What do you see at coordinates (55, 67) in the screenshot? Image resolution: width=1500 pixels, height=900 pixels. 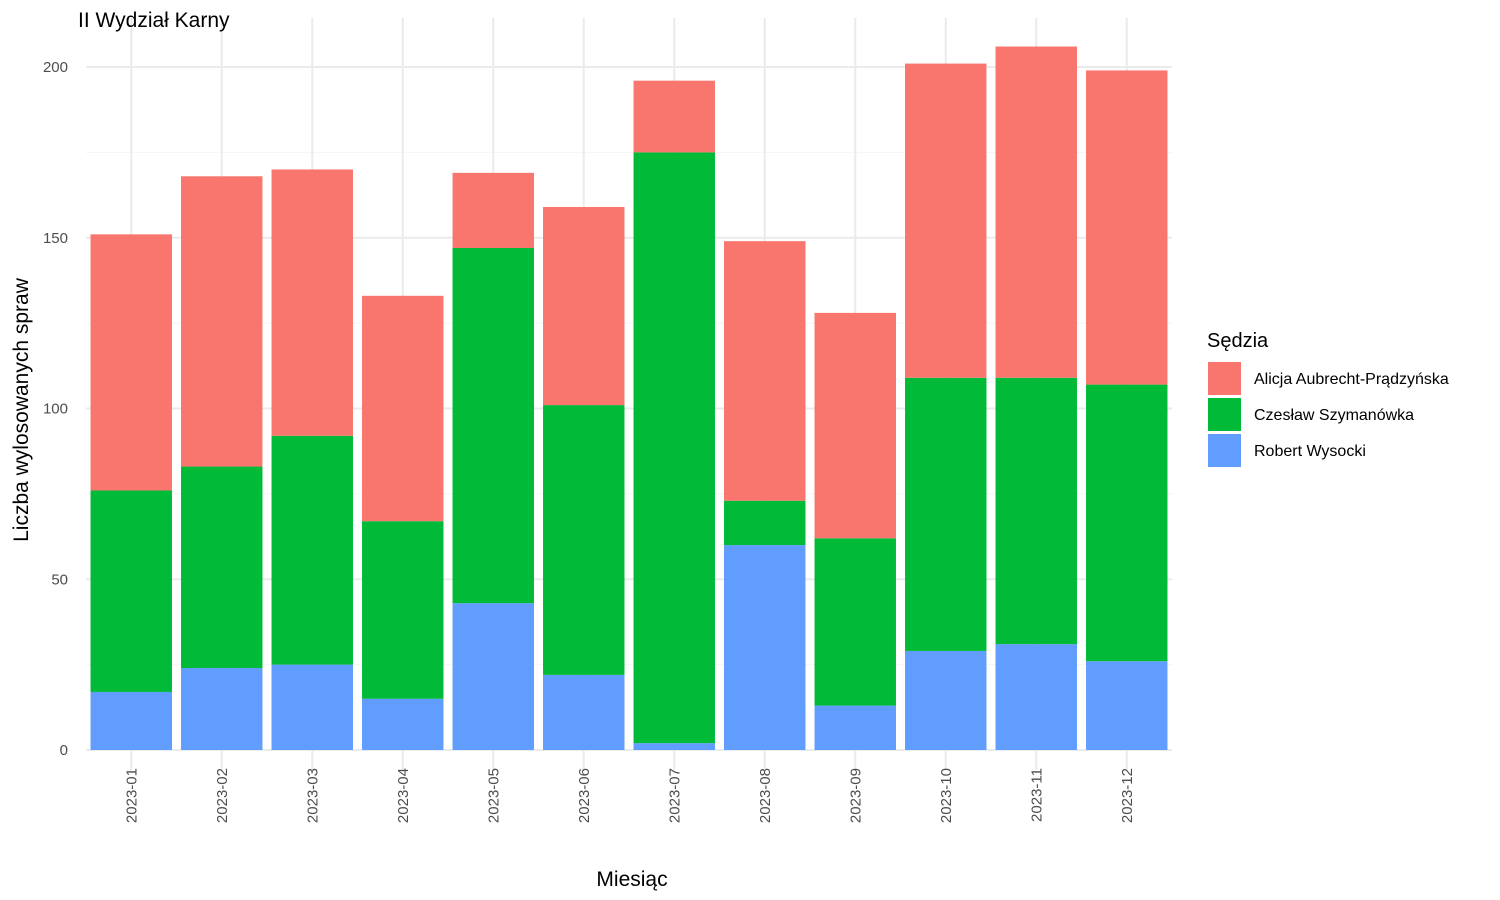 I see `y-tick-label: 200` at bounding box center [55, 67].